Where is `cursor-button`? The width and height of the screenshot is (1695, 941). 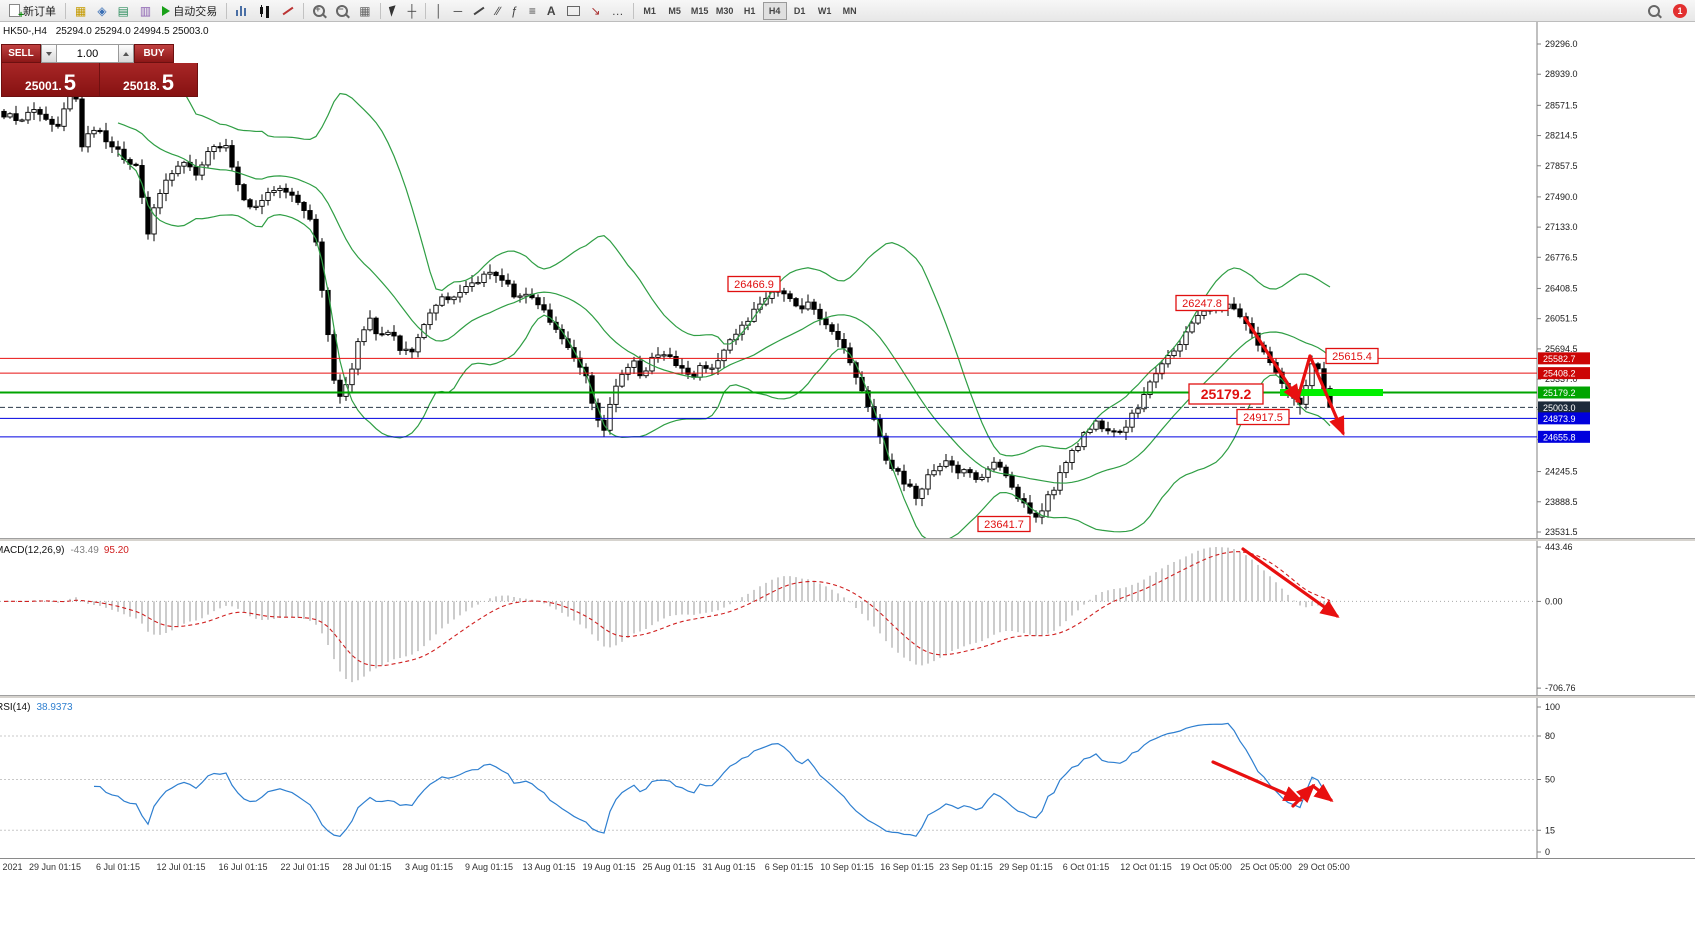 cursor-button is located at coordinates (393, 11).